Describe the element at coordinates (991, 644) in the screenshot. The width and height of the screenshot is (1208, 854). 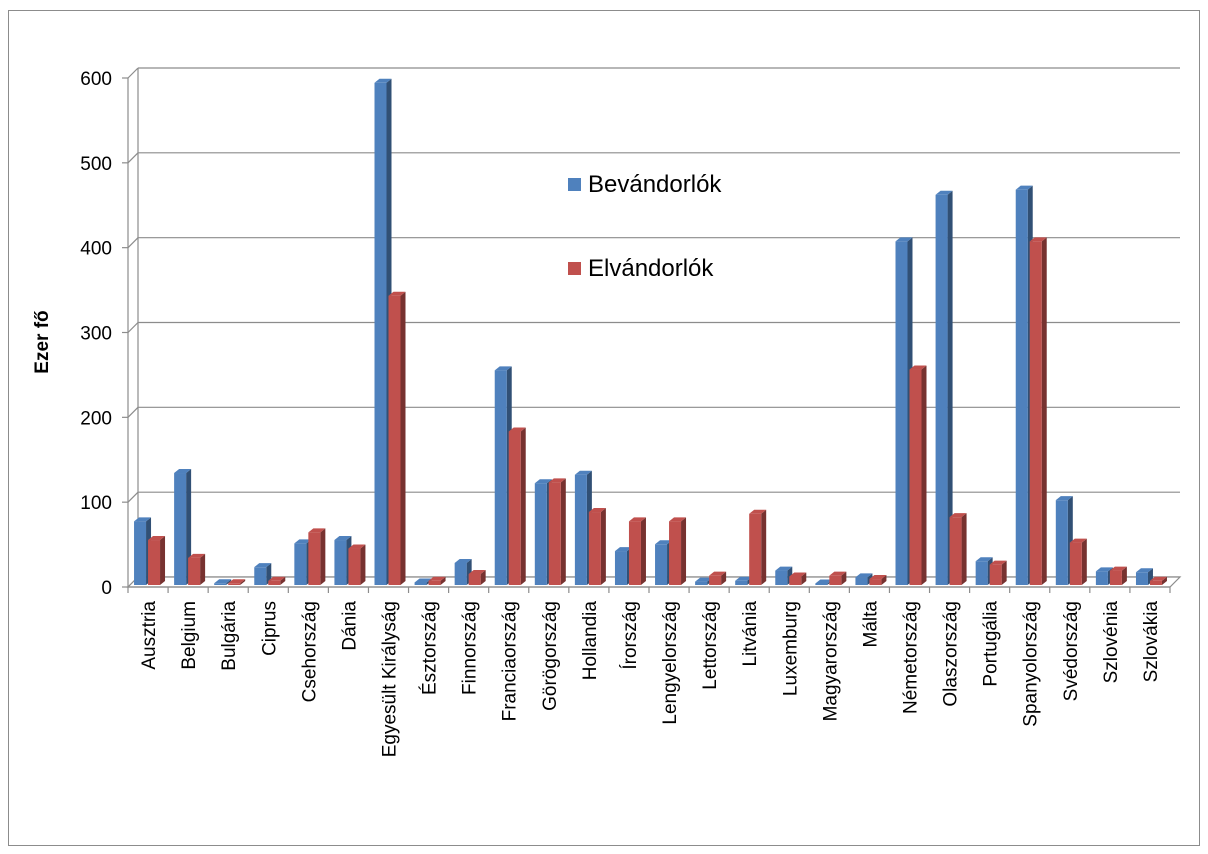
I see `x-tick-label: Portugália` at that location.